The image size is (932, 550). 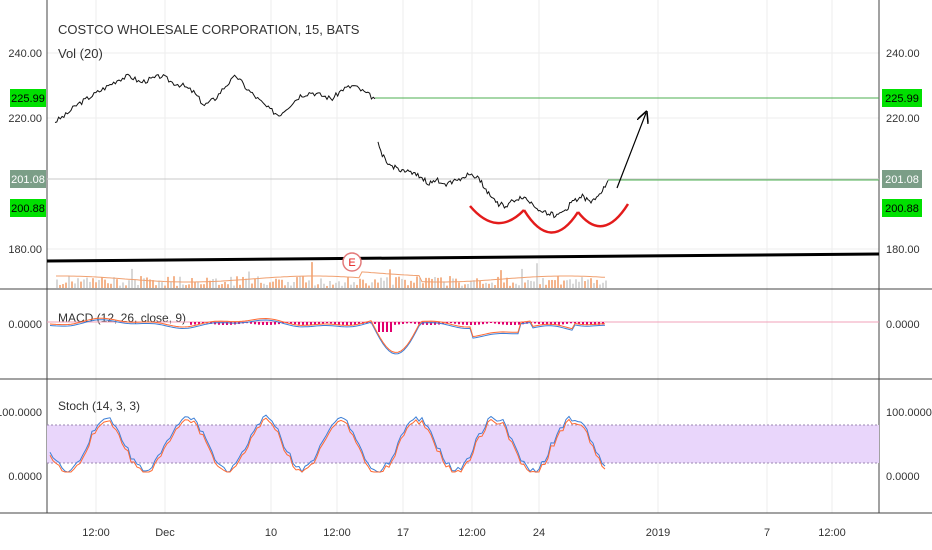 What do you see at coordinates (25, 477) in the screenshot?
I see `stoch-tick-0: 0.0000` at bounding box center [25, 477].